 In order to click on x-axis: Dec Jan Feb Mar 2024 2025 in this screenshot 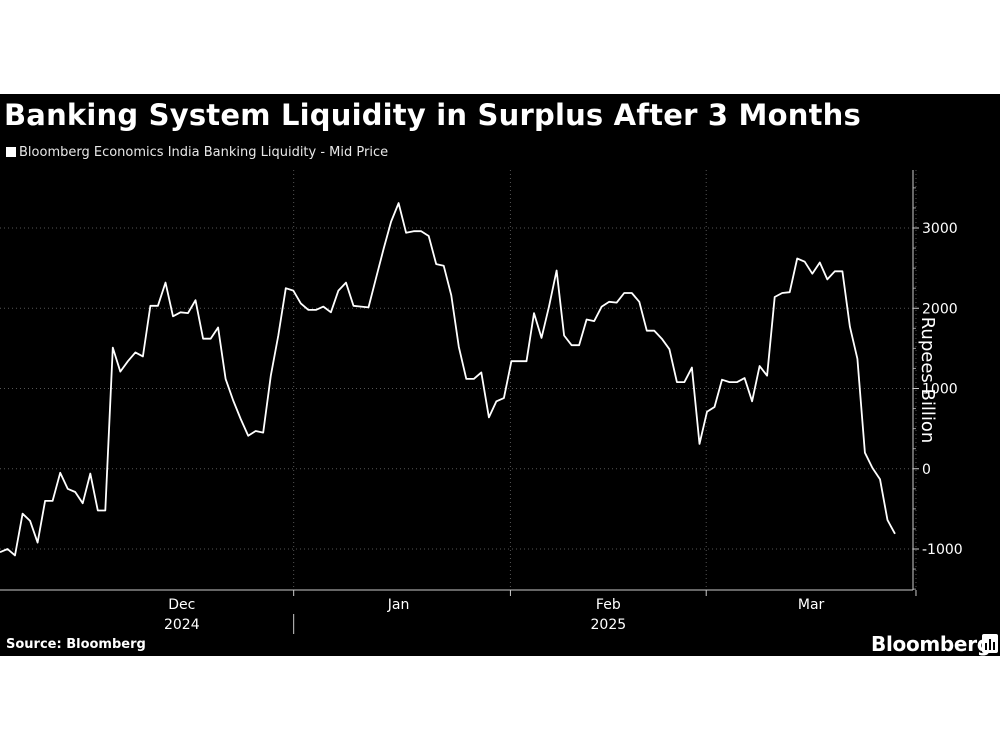, I will do `click(458, 611)`.